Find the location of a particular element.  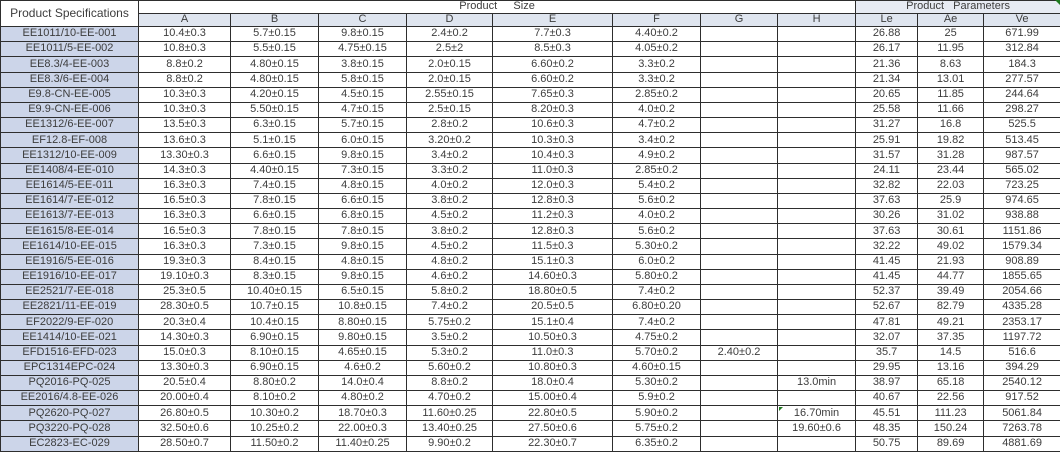

cell-E: 10.80±0.3 is located at coordinates (552, 367).